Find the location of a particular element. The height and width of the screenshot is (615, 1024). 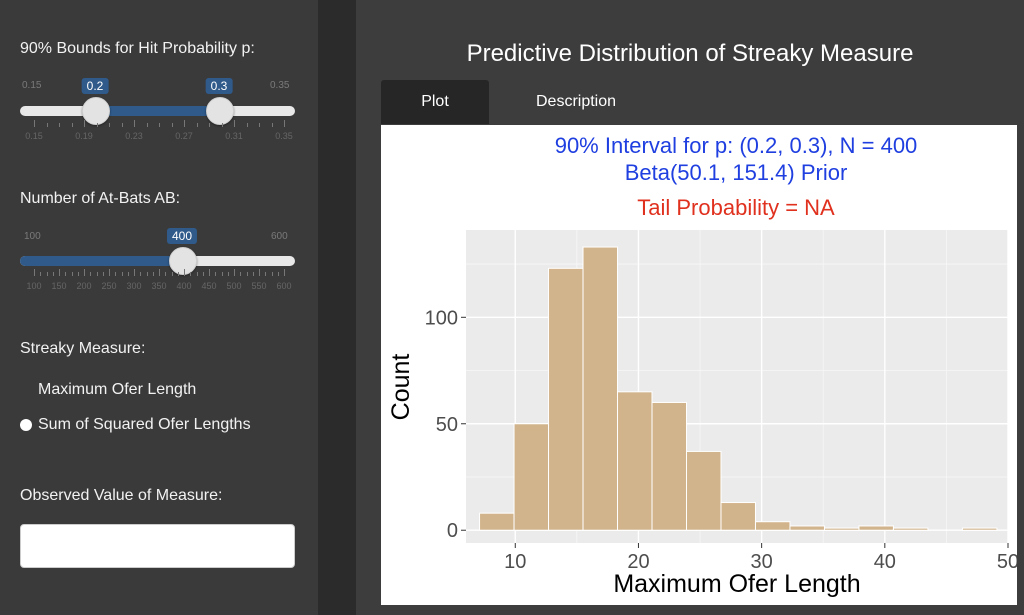

slider-tick-label: 0.19 is located at coordinates (84, 136).